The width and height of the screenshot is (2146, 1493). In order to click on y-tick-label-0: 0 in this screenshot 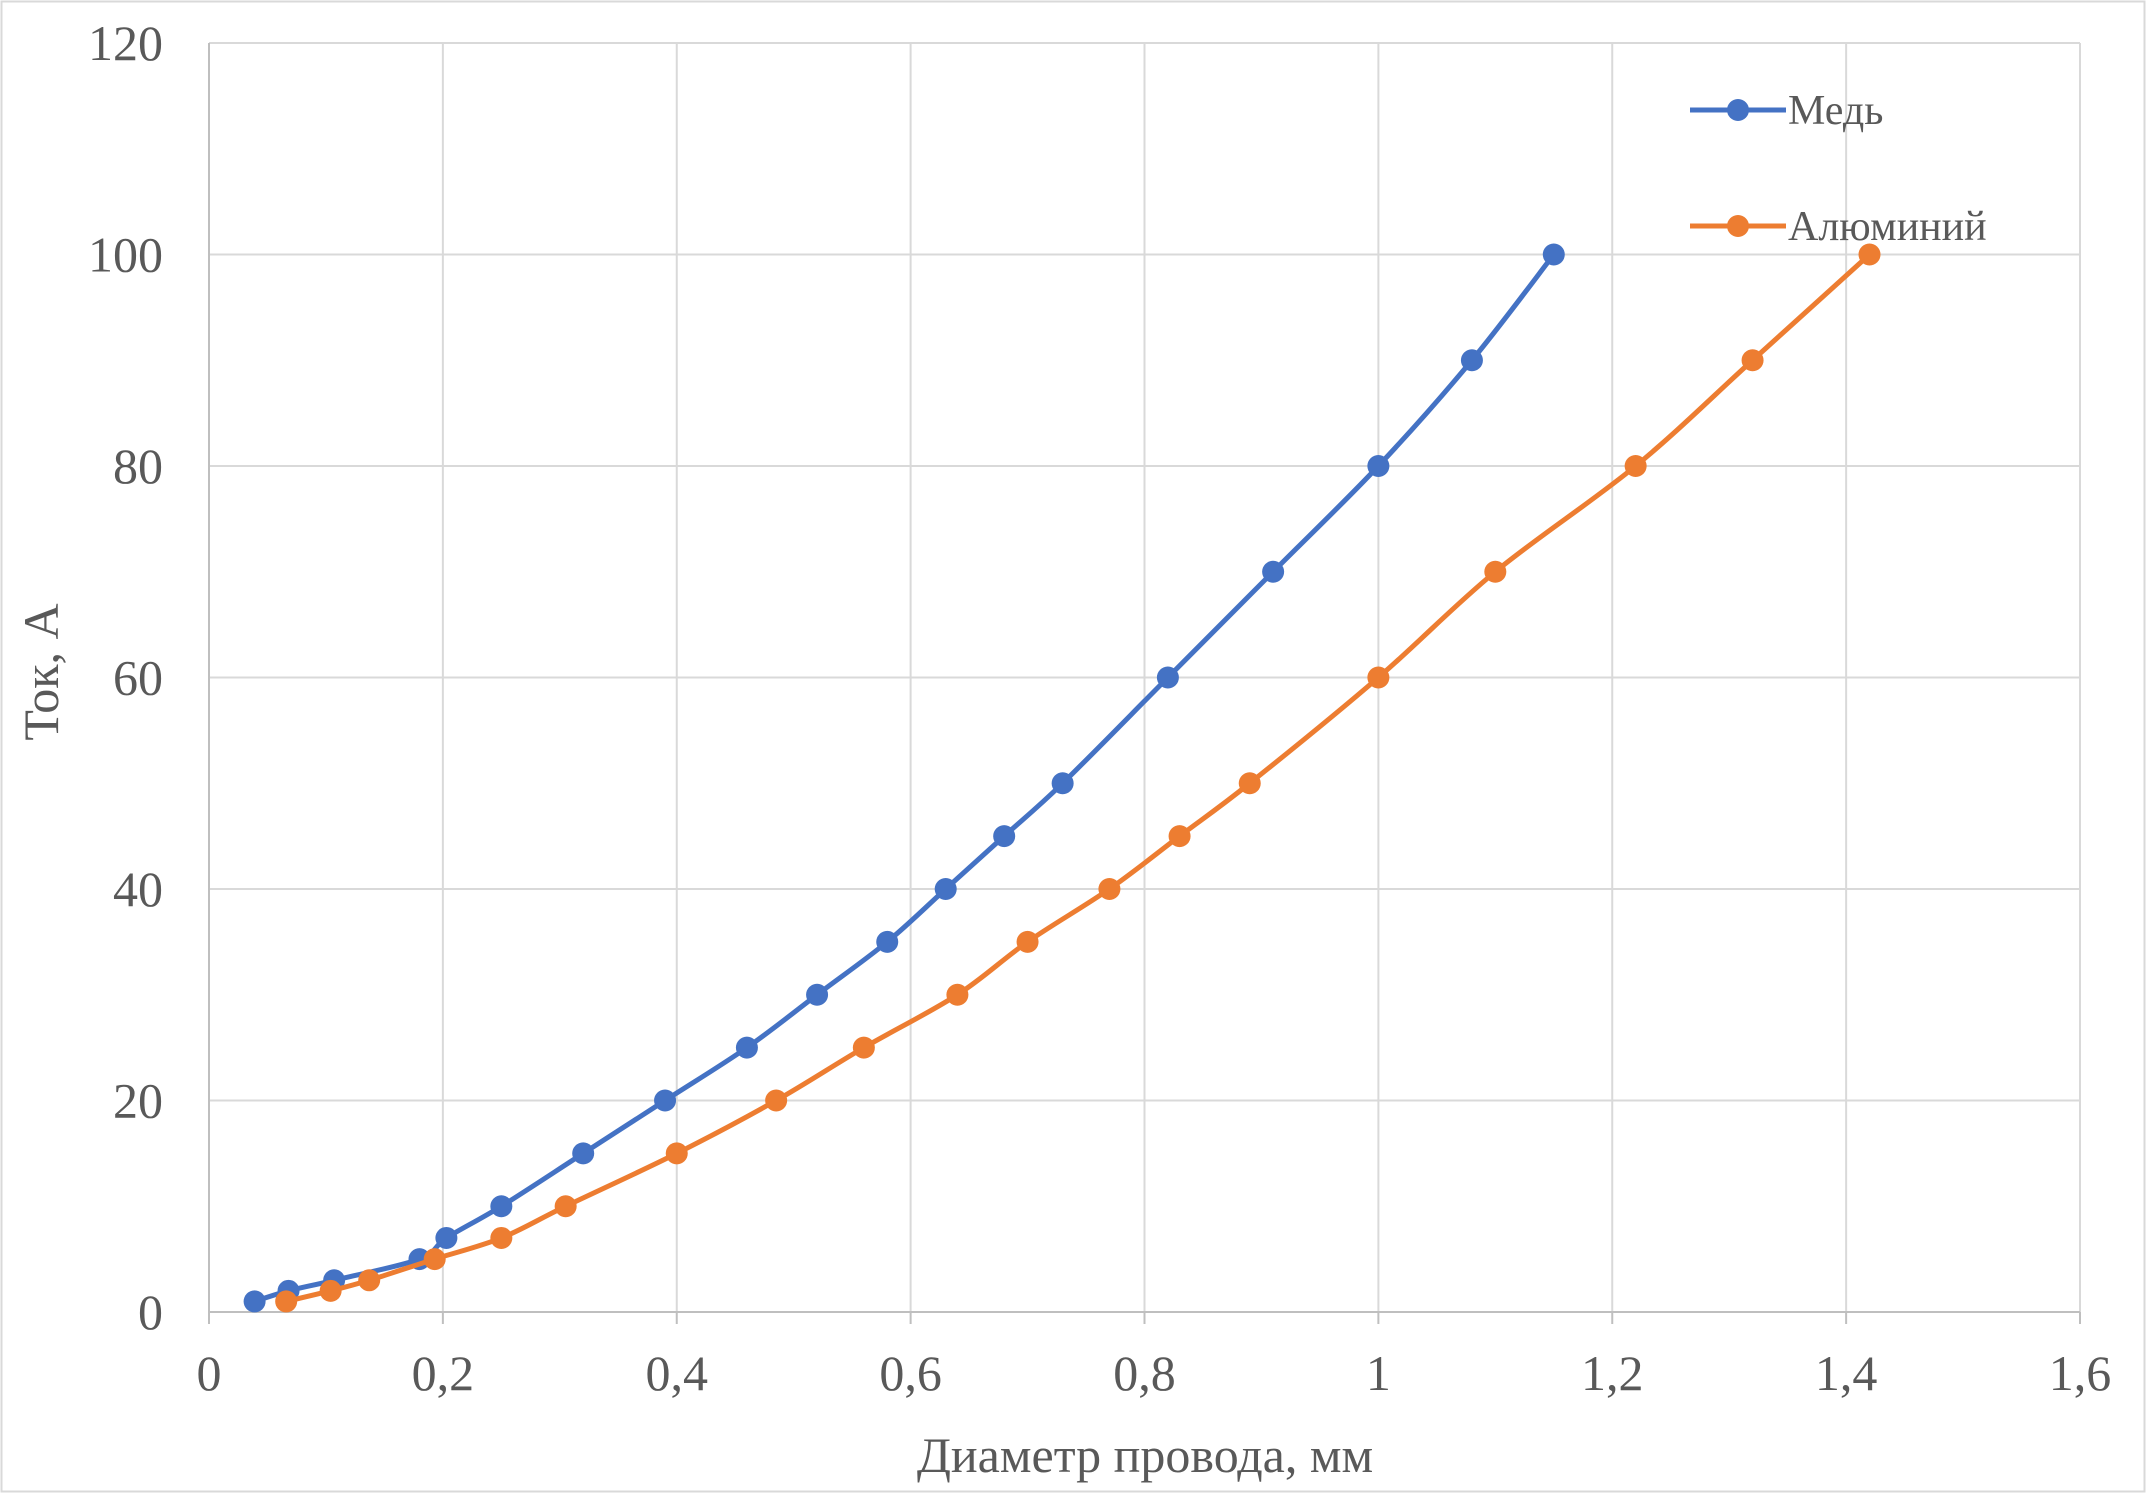, I will do `click(150, 1312)`.